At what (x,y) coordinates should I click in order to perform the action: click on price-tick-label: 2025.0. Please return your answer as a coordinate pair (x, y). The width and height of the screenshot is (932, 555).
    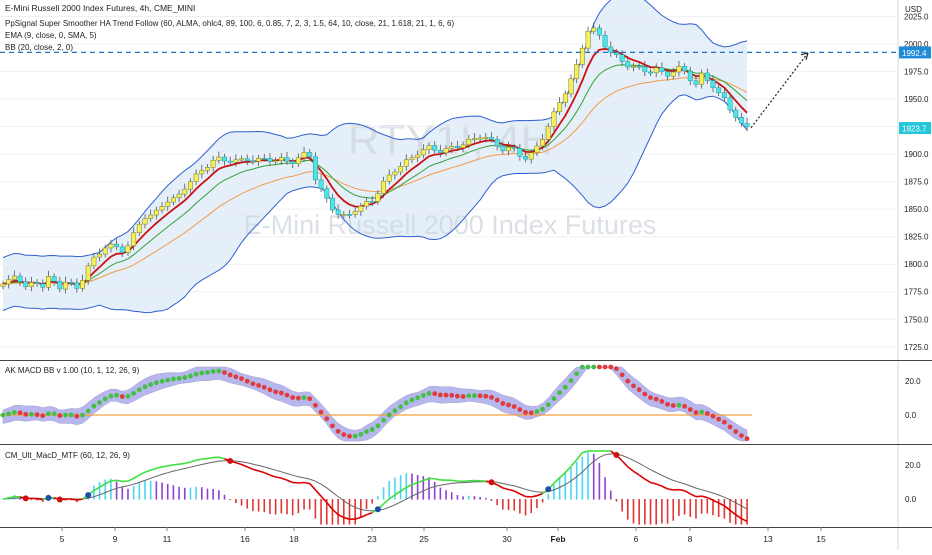
    Looking at the image, I should click on (916, 17).